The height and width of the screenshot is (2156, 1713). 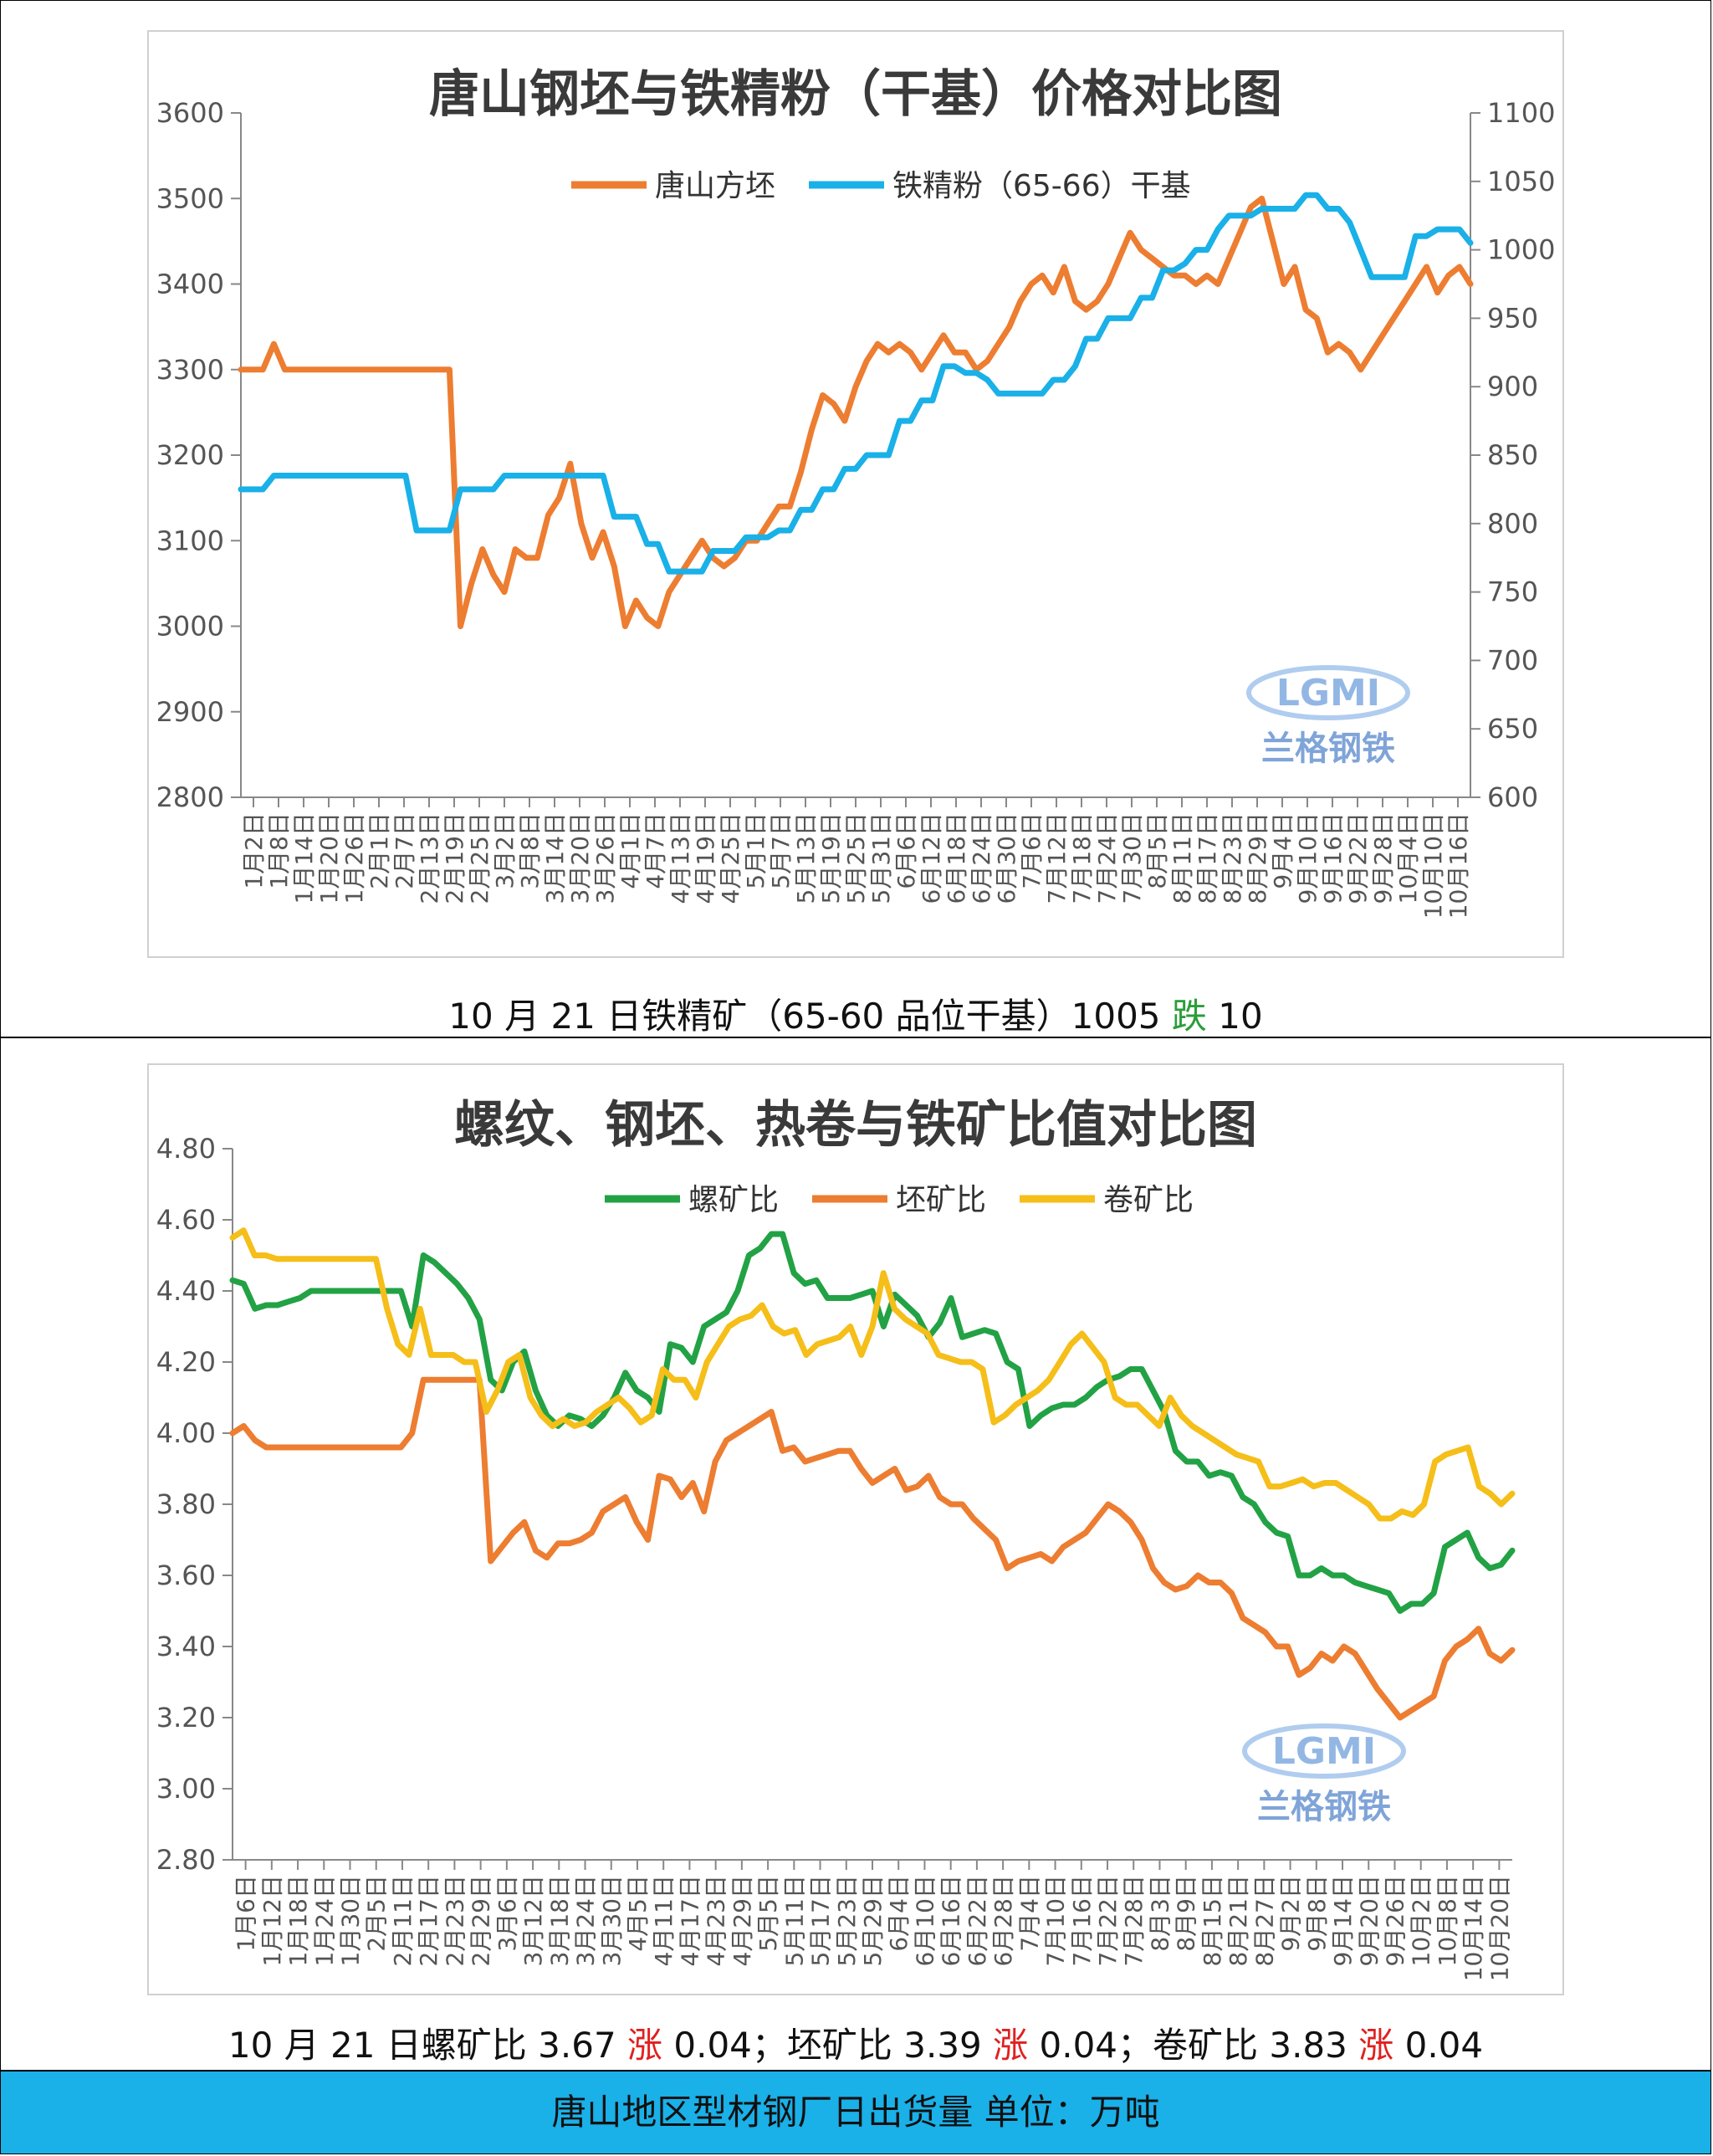 What do you see at coordinates (1157, 850) in the screenshot?
I see `x-tick-label: 8月5日` at bounding box center [1157, 850].